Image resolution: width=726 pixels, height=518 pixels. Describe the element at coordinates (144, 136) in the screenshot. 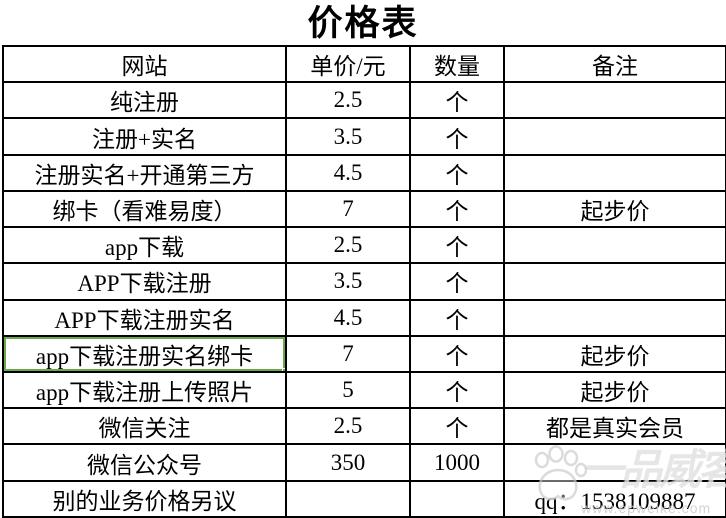

I see `cell-website: 注册+实名` at that location.